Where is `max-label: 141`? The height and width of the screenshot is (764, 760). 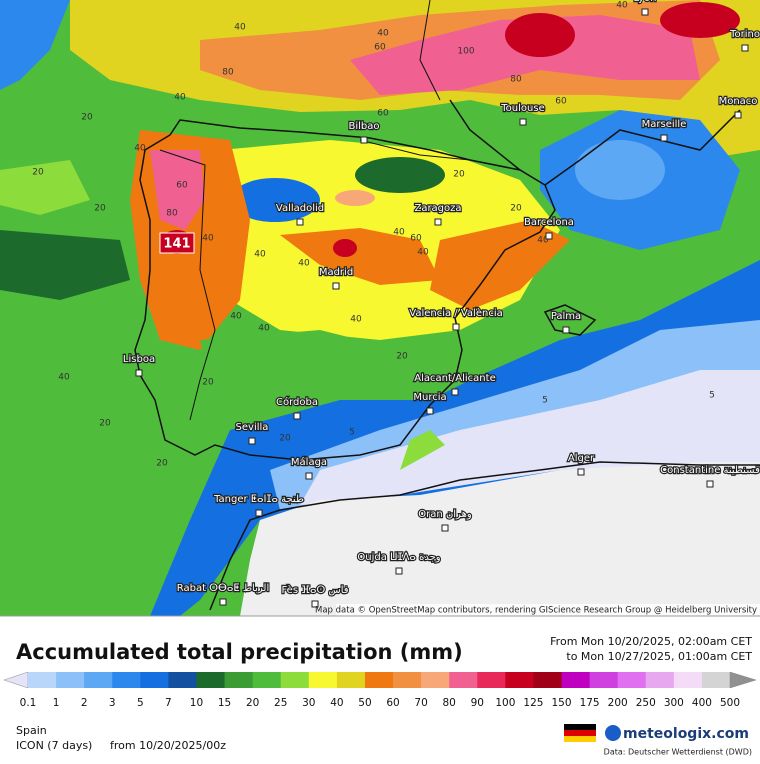 max-label: 141 is located at coordinates (176, 244).